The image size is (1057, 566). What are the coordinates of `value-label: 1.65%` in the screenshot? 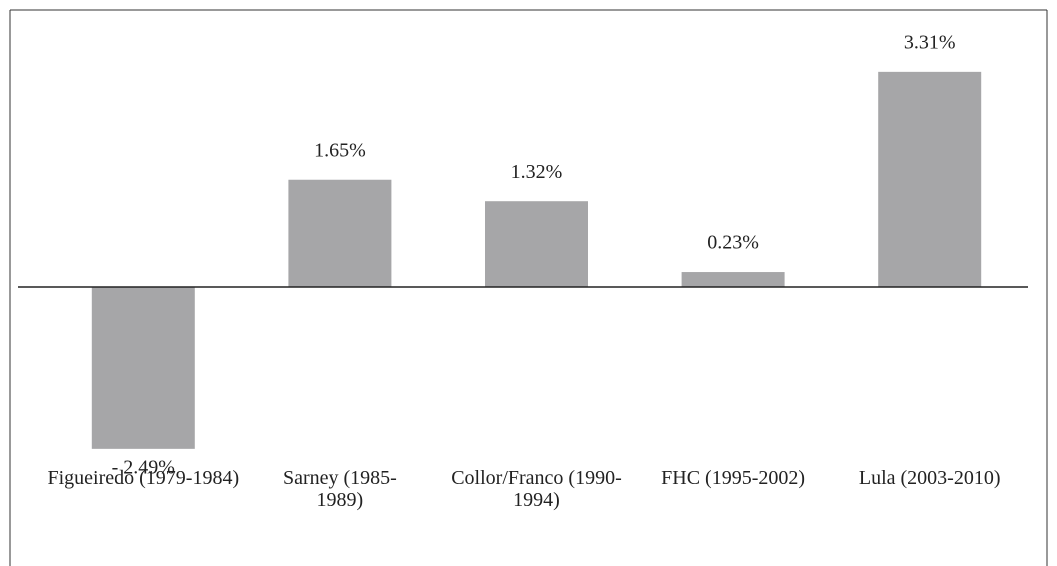 It's located at (340, 150).